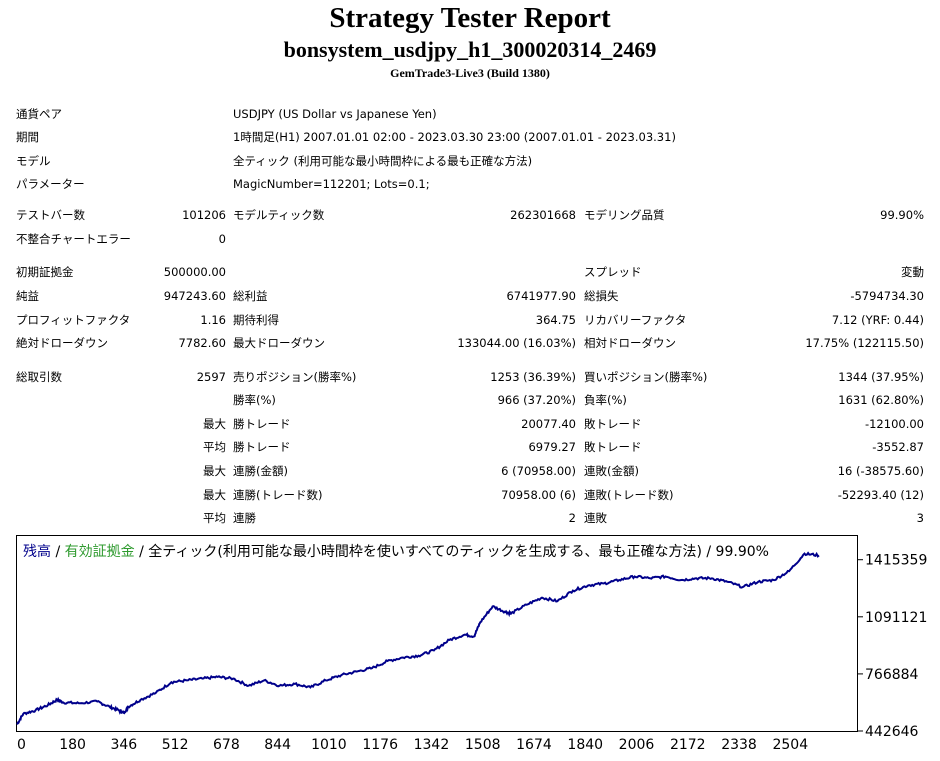  Describe the element at coordinates (470, 18) in the screenshot. I see `report-title: Strategy Tester Report` at that location.